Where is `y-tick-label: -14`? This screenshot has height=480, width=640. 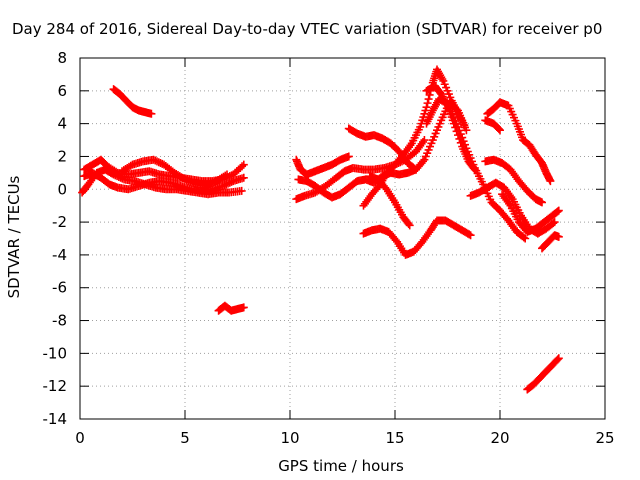 y-tick-label: -14 is located at coordinates (55, 419).